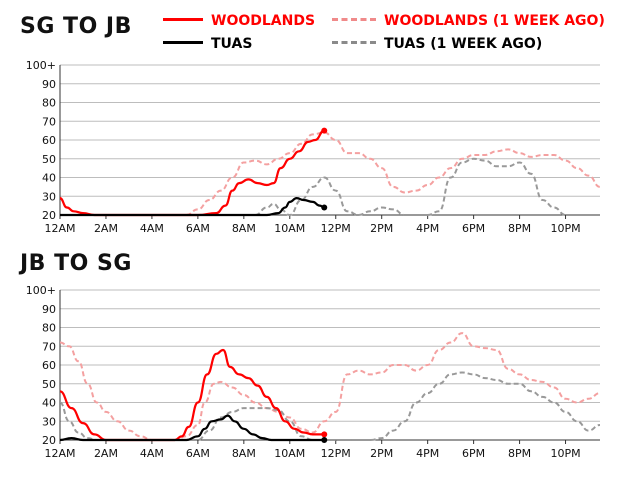 The image size is (640, 480). What do you see at coordinates (263, 21) in the screenshot?
I see `legend-woodlands-label: WOODLANDS` at bounding box center [263, 21].